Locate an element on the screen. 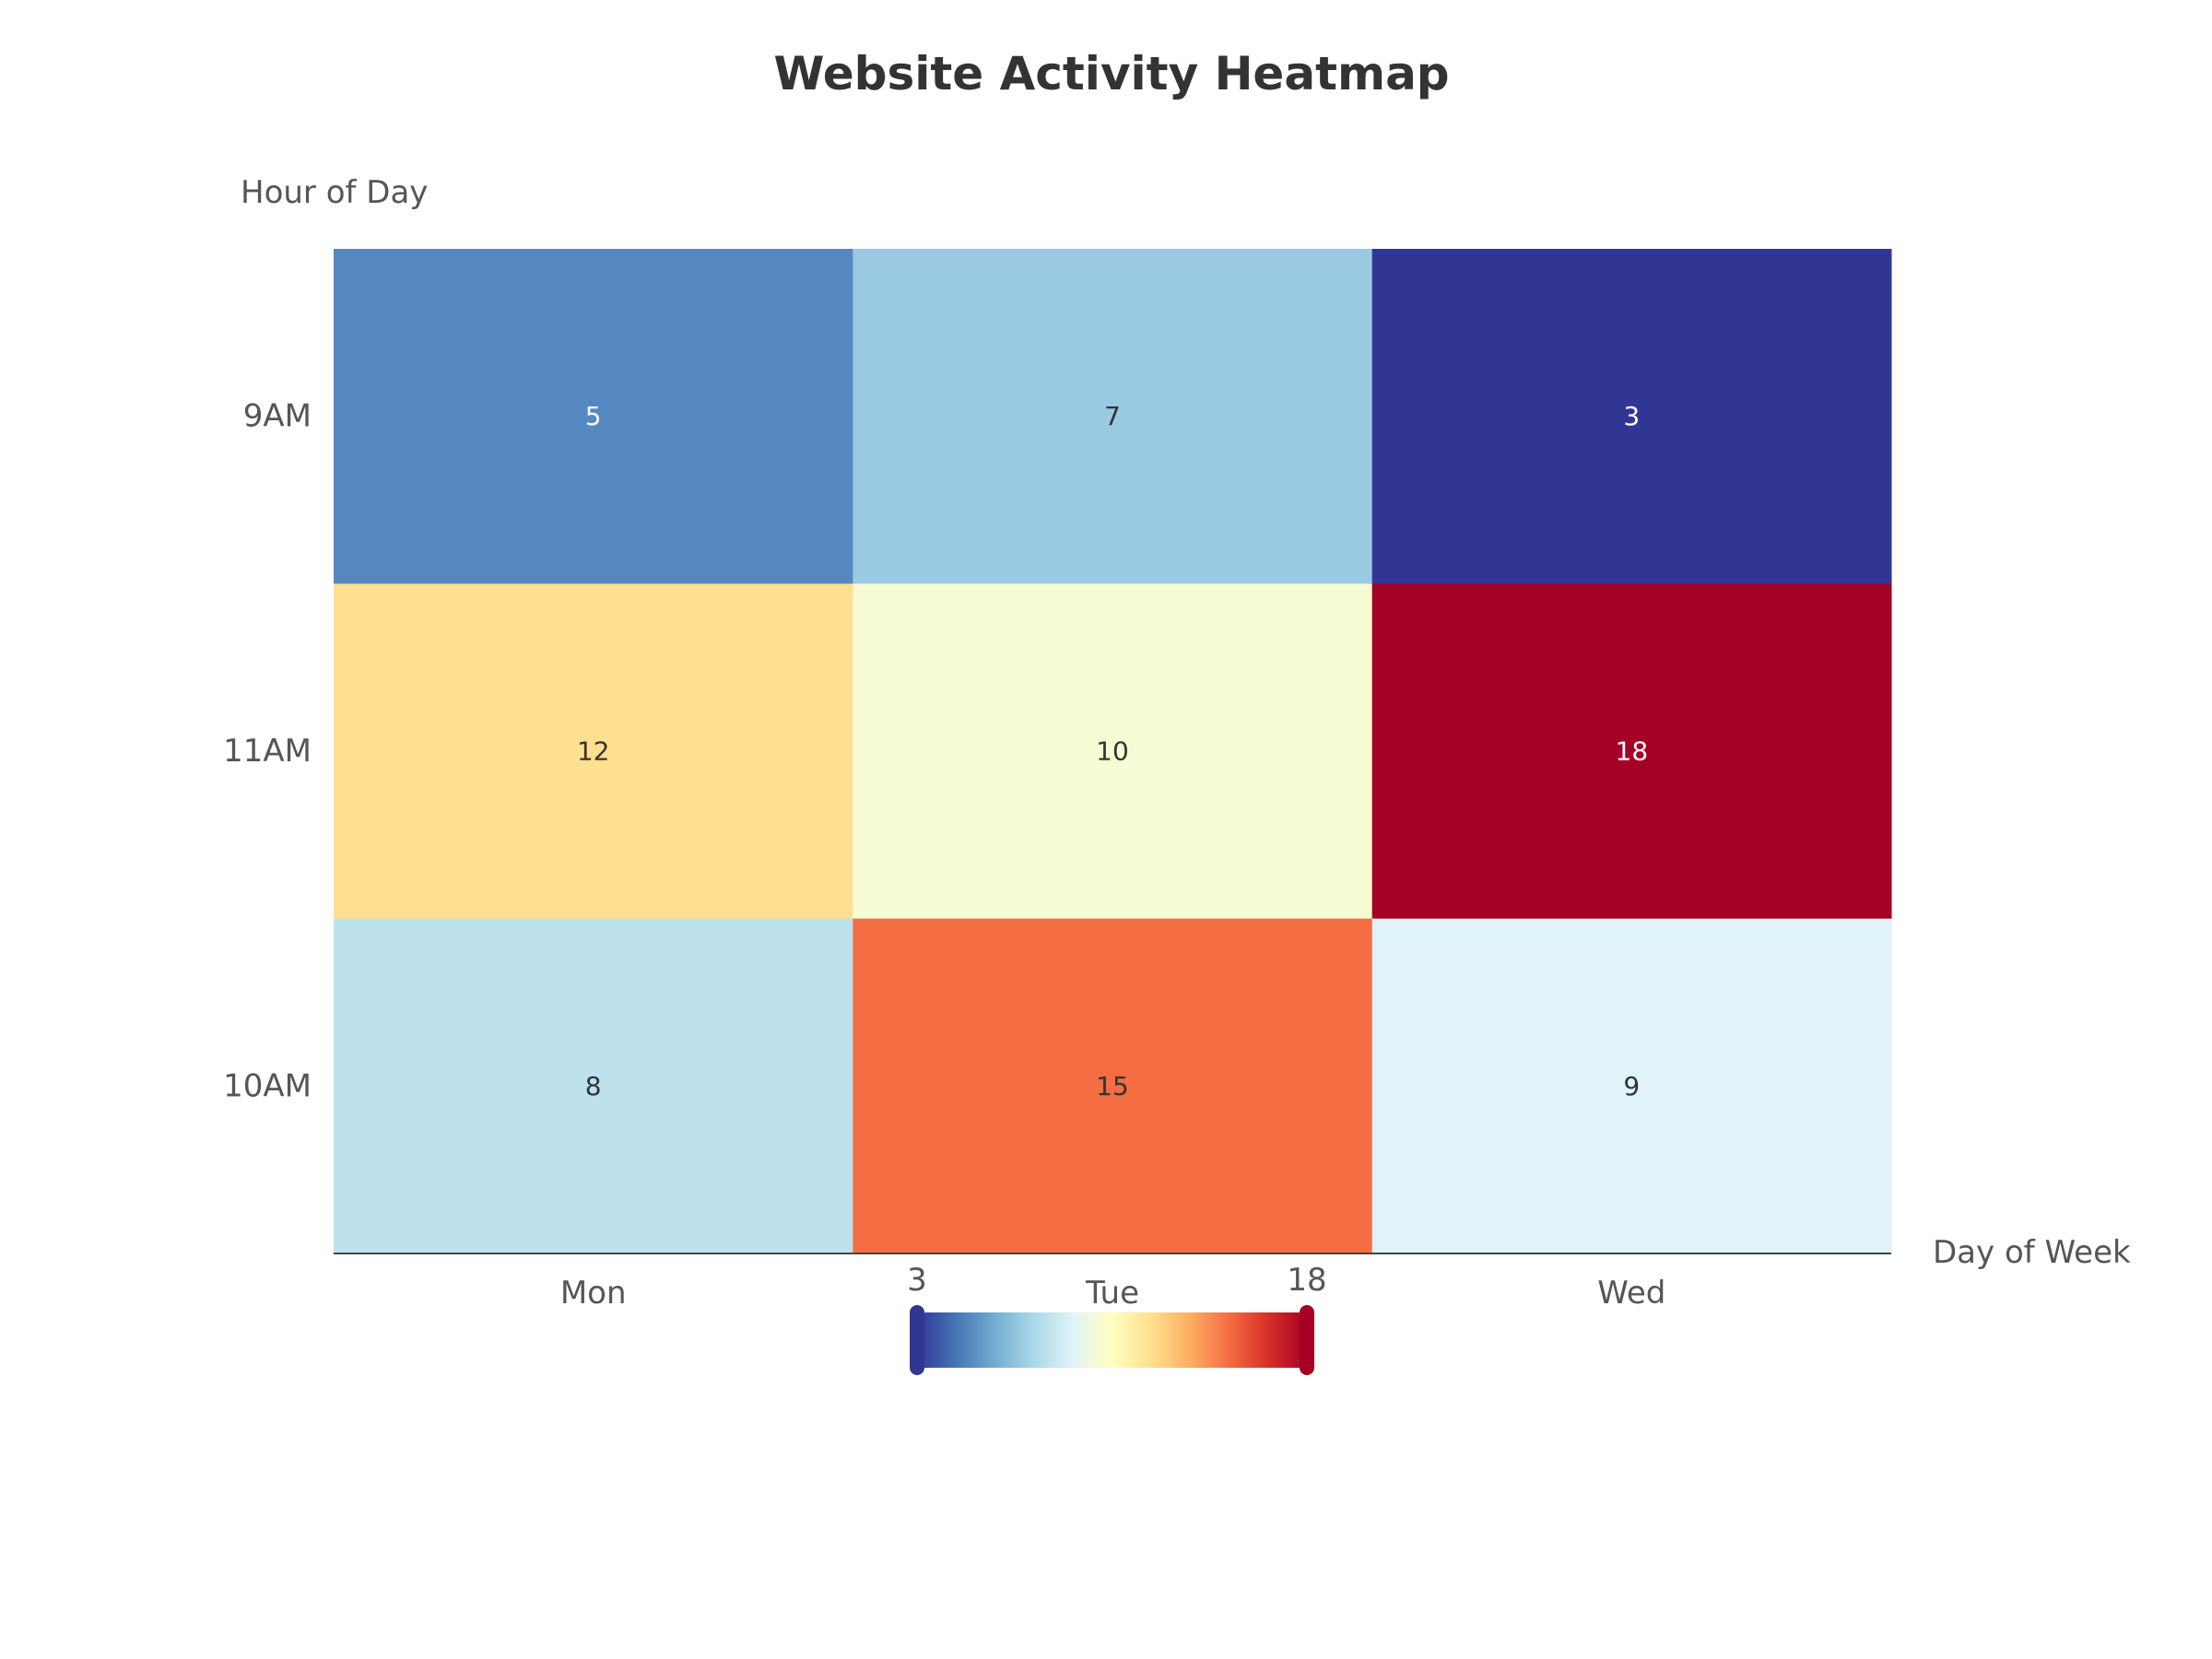 This screenshot has width=2212, height=1659. cell-value-label: 7 is located at coordinates (1112, 416).